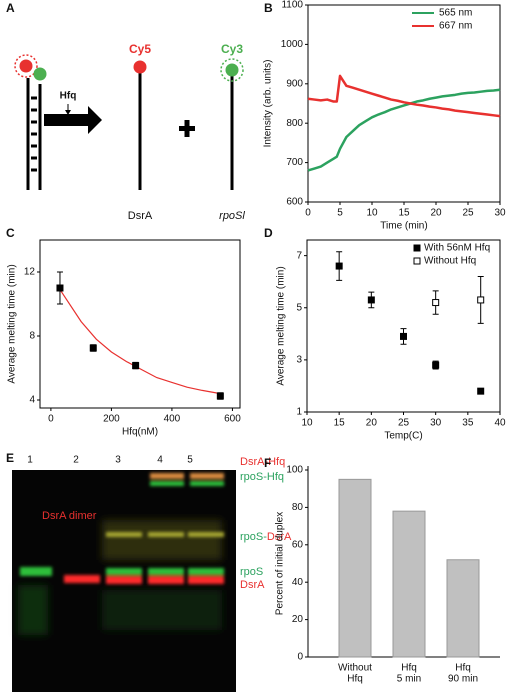 This screenshot has height=699, width=506. I want to click on lane-label: 5, so click(190, 460).